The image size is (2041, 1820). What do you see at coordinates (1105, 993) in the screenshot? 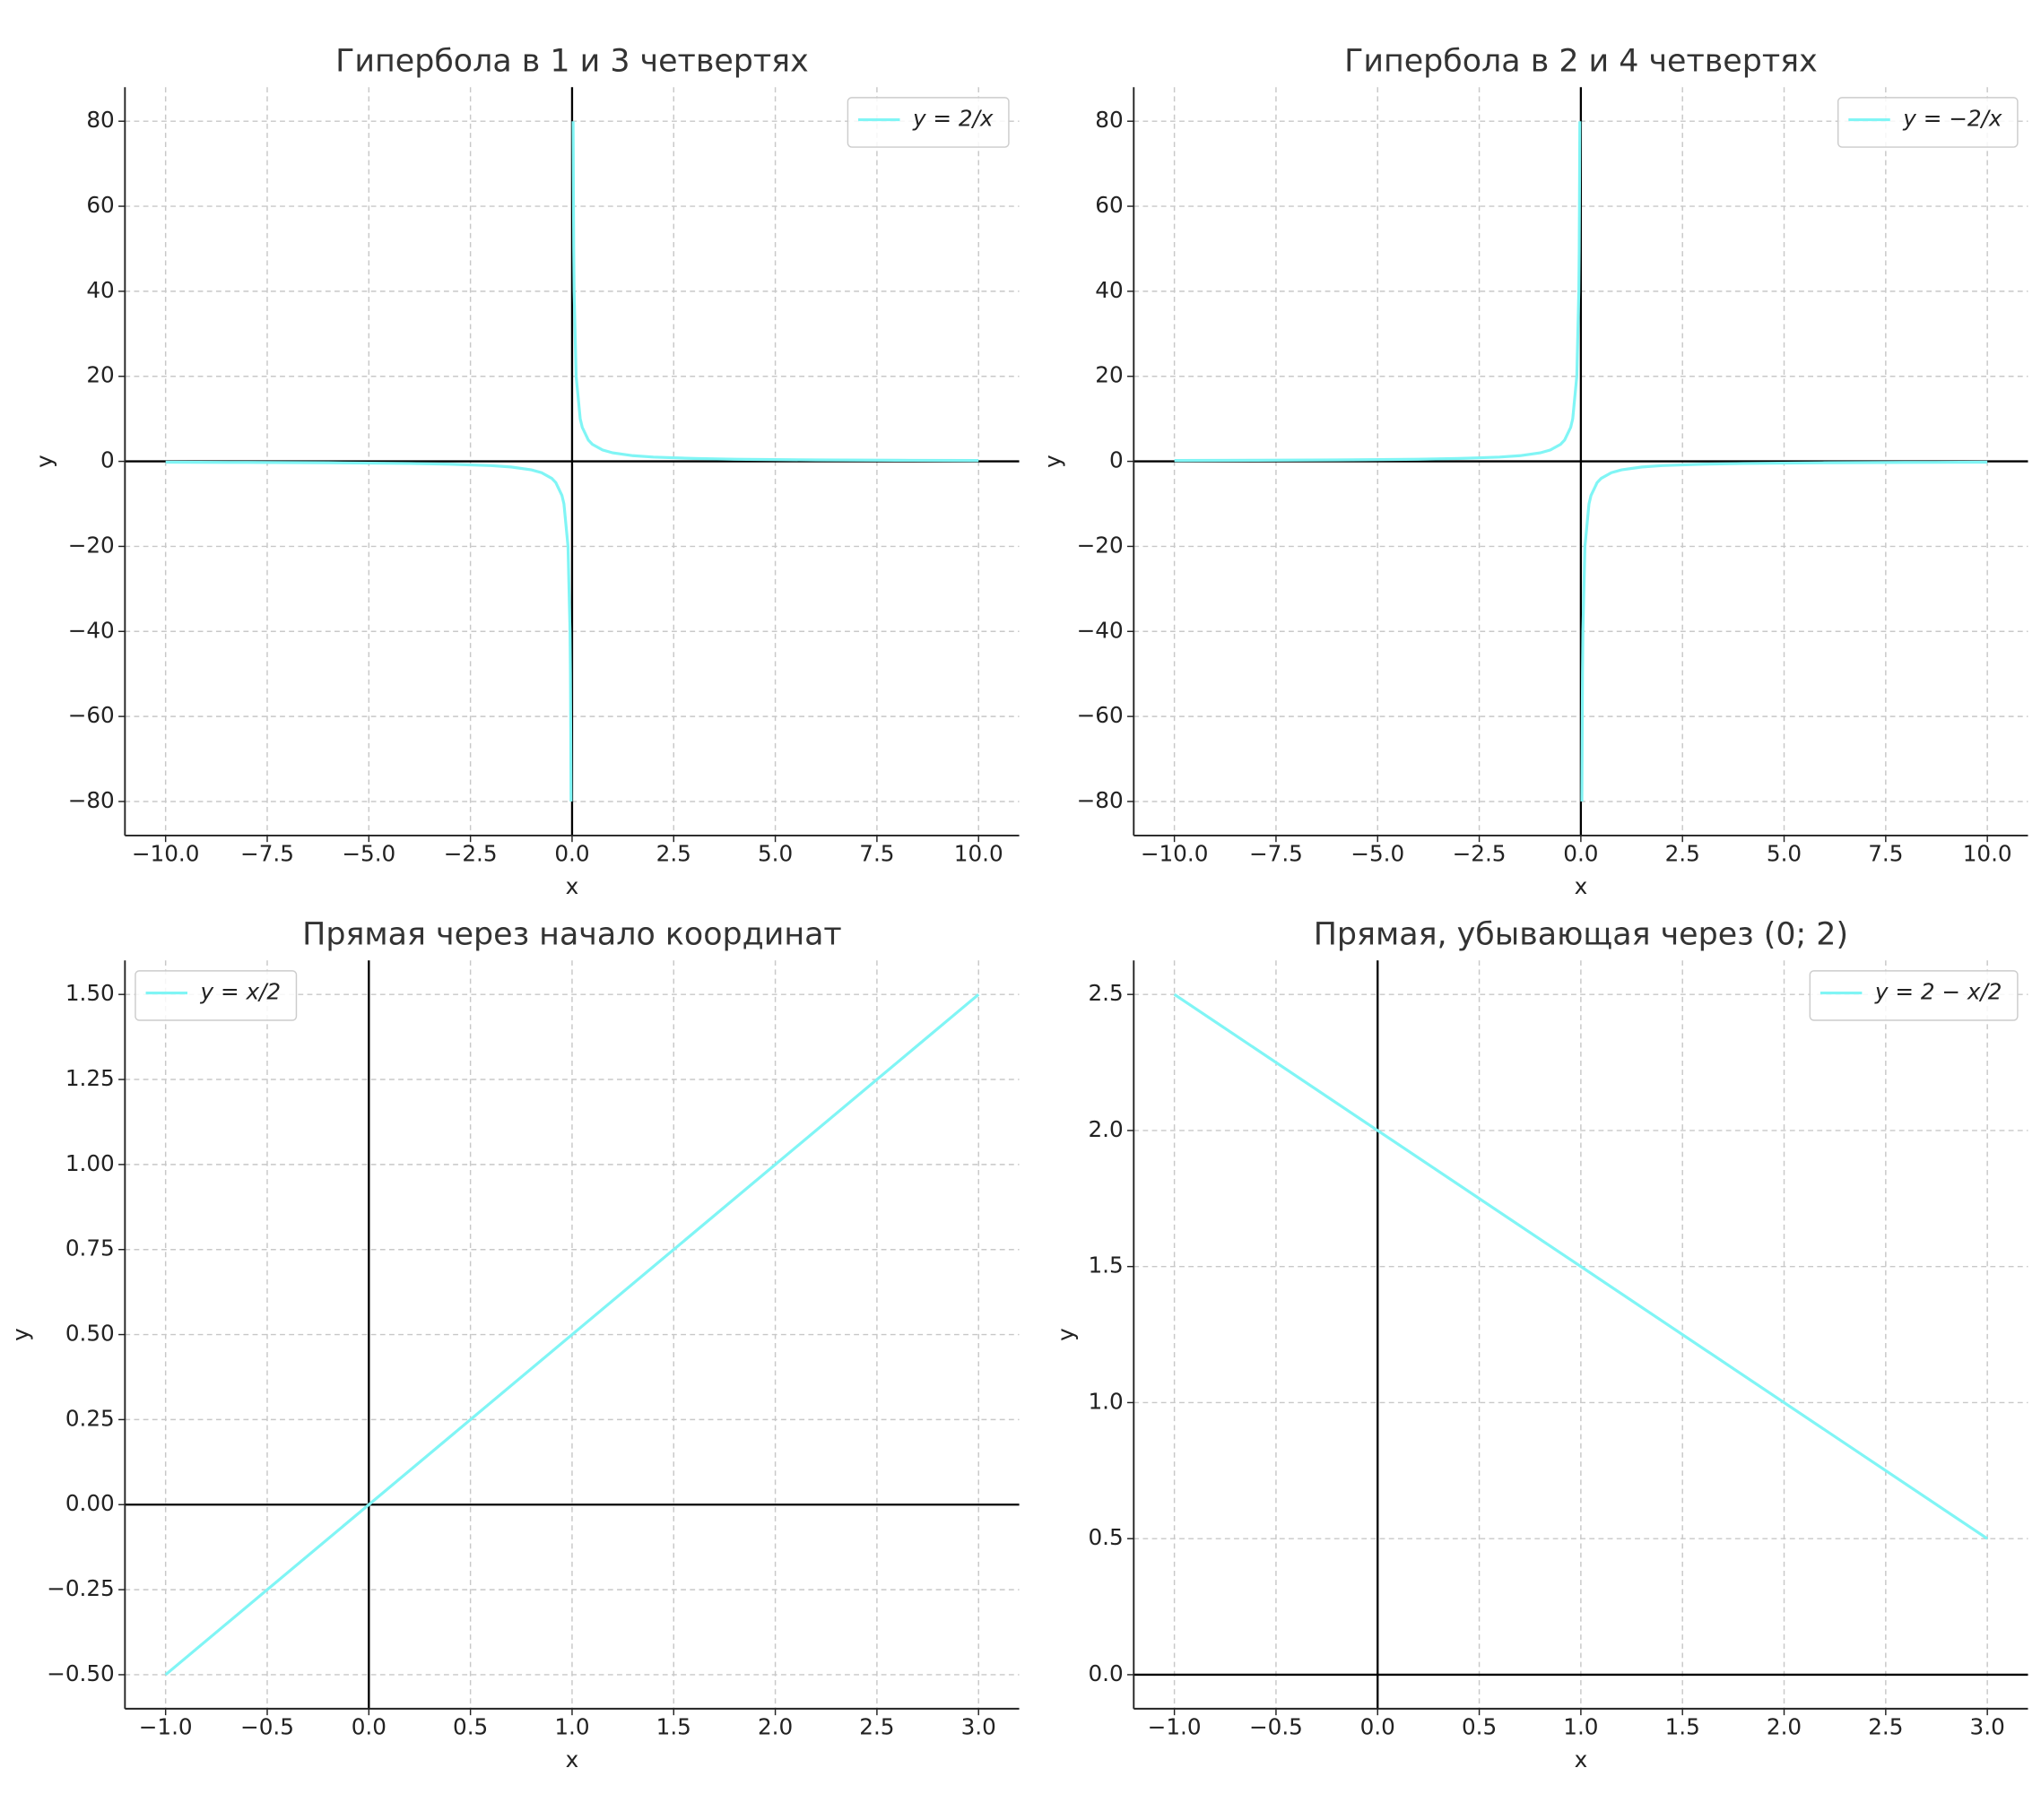
I see `y-tick-label: 2.5` at bounding box center [1105, 993].